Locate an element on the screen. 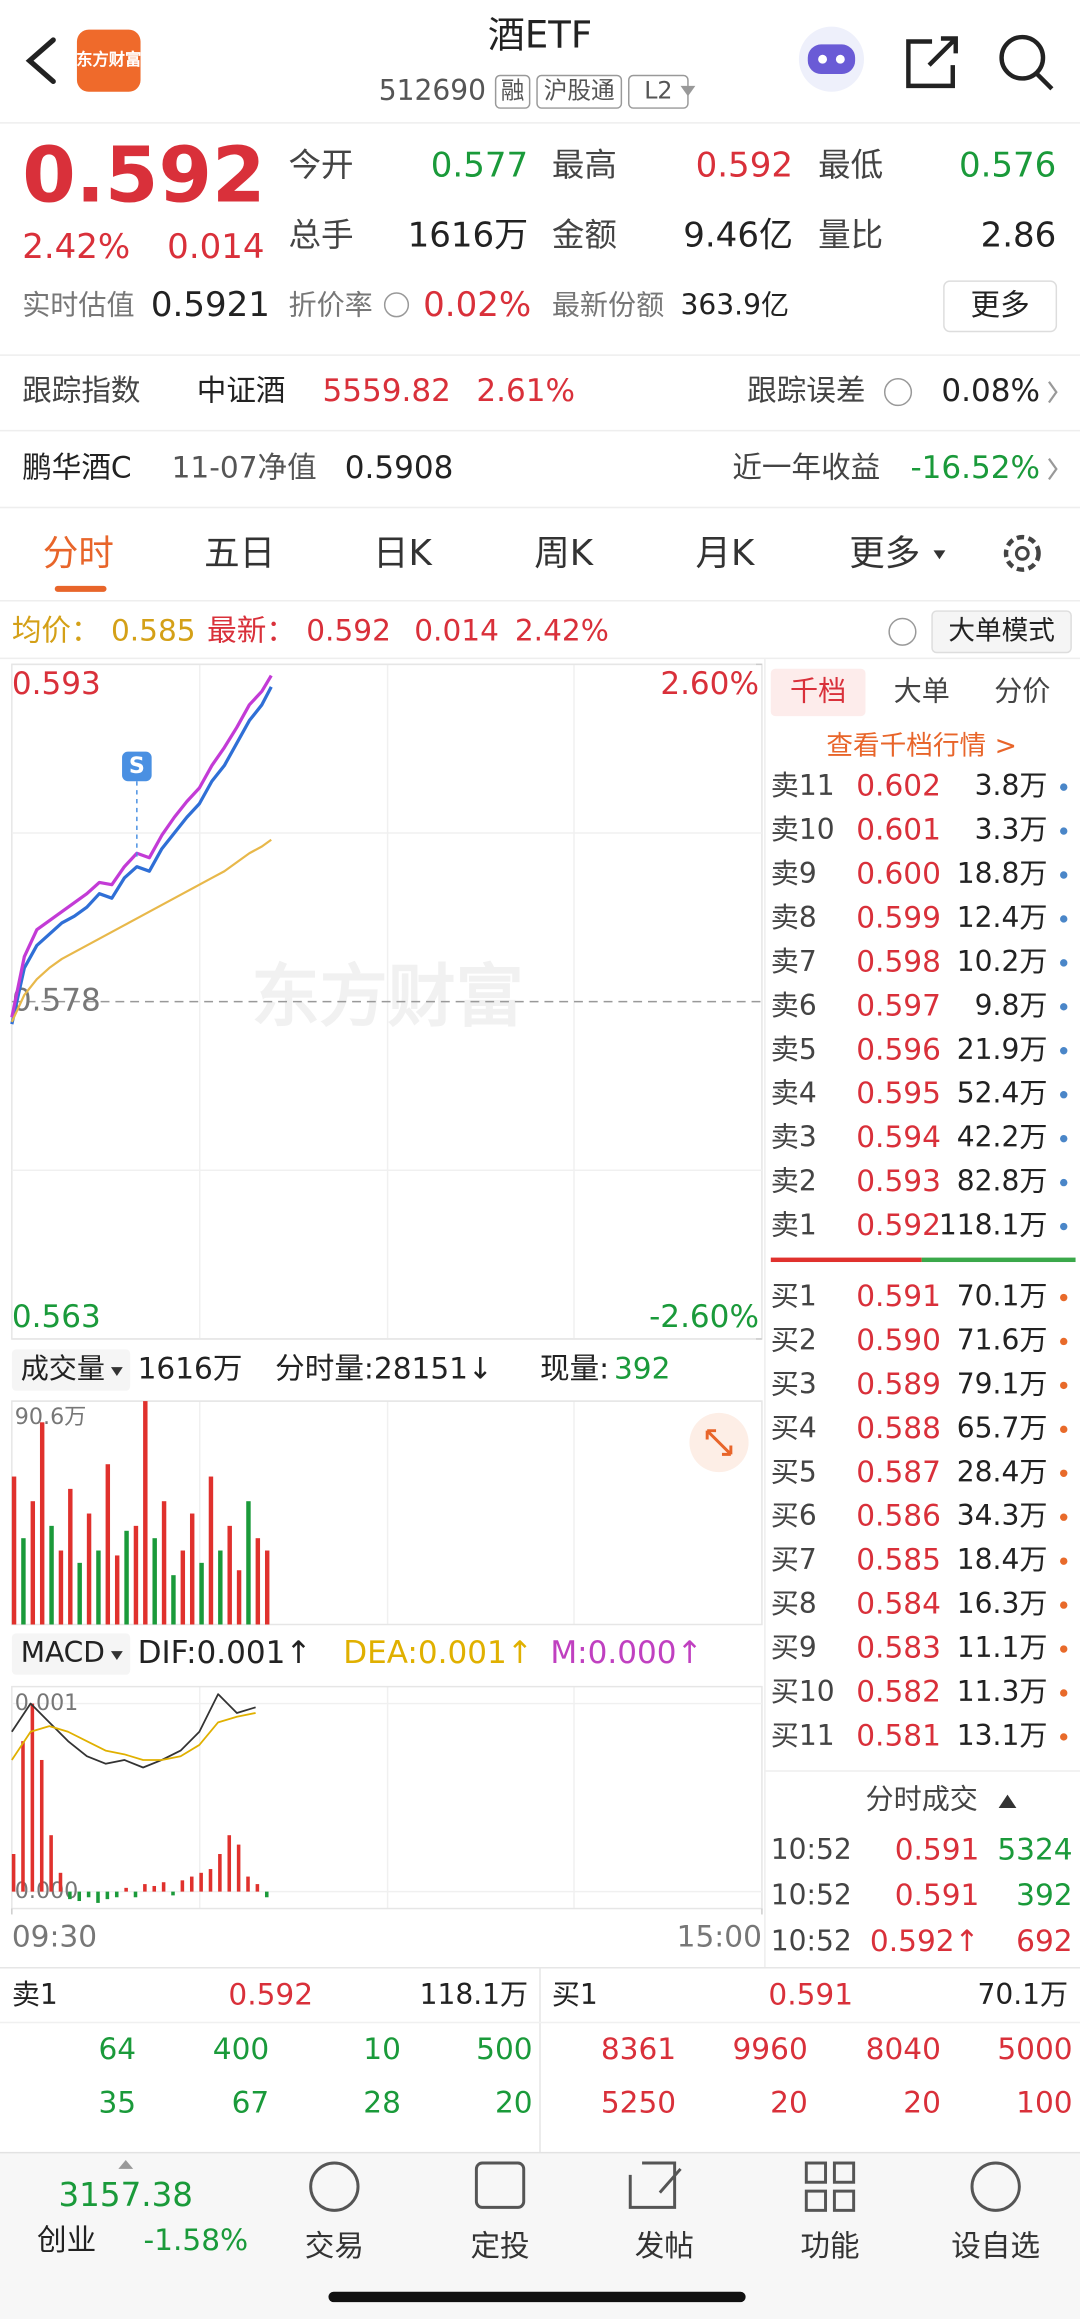  more-label: 更多 is located at coordinates (1000, 305).